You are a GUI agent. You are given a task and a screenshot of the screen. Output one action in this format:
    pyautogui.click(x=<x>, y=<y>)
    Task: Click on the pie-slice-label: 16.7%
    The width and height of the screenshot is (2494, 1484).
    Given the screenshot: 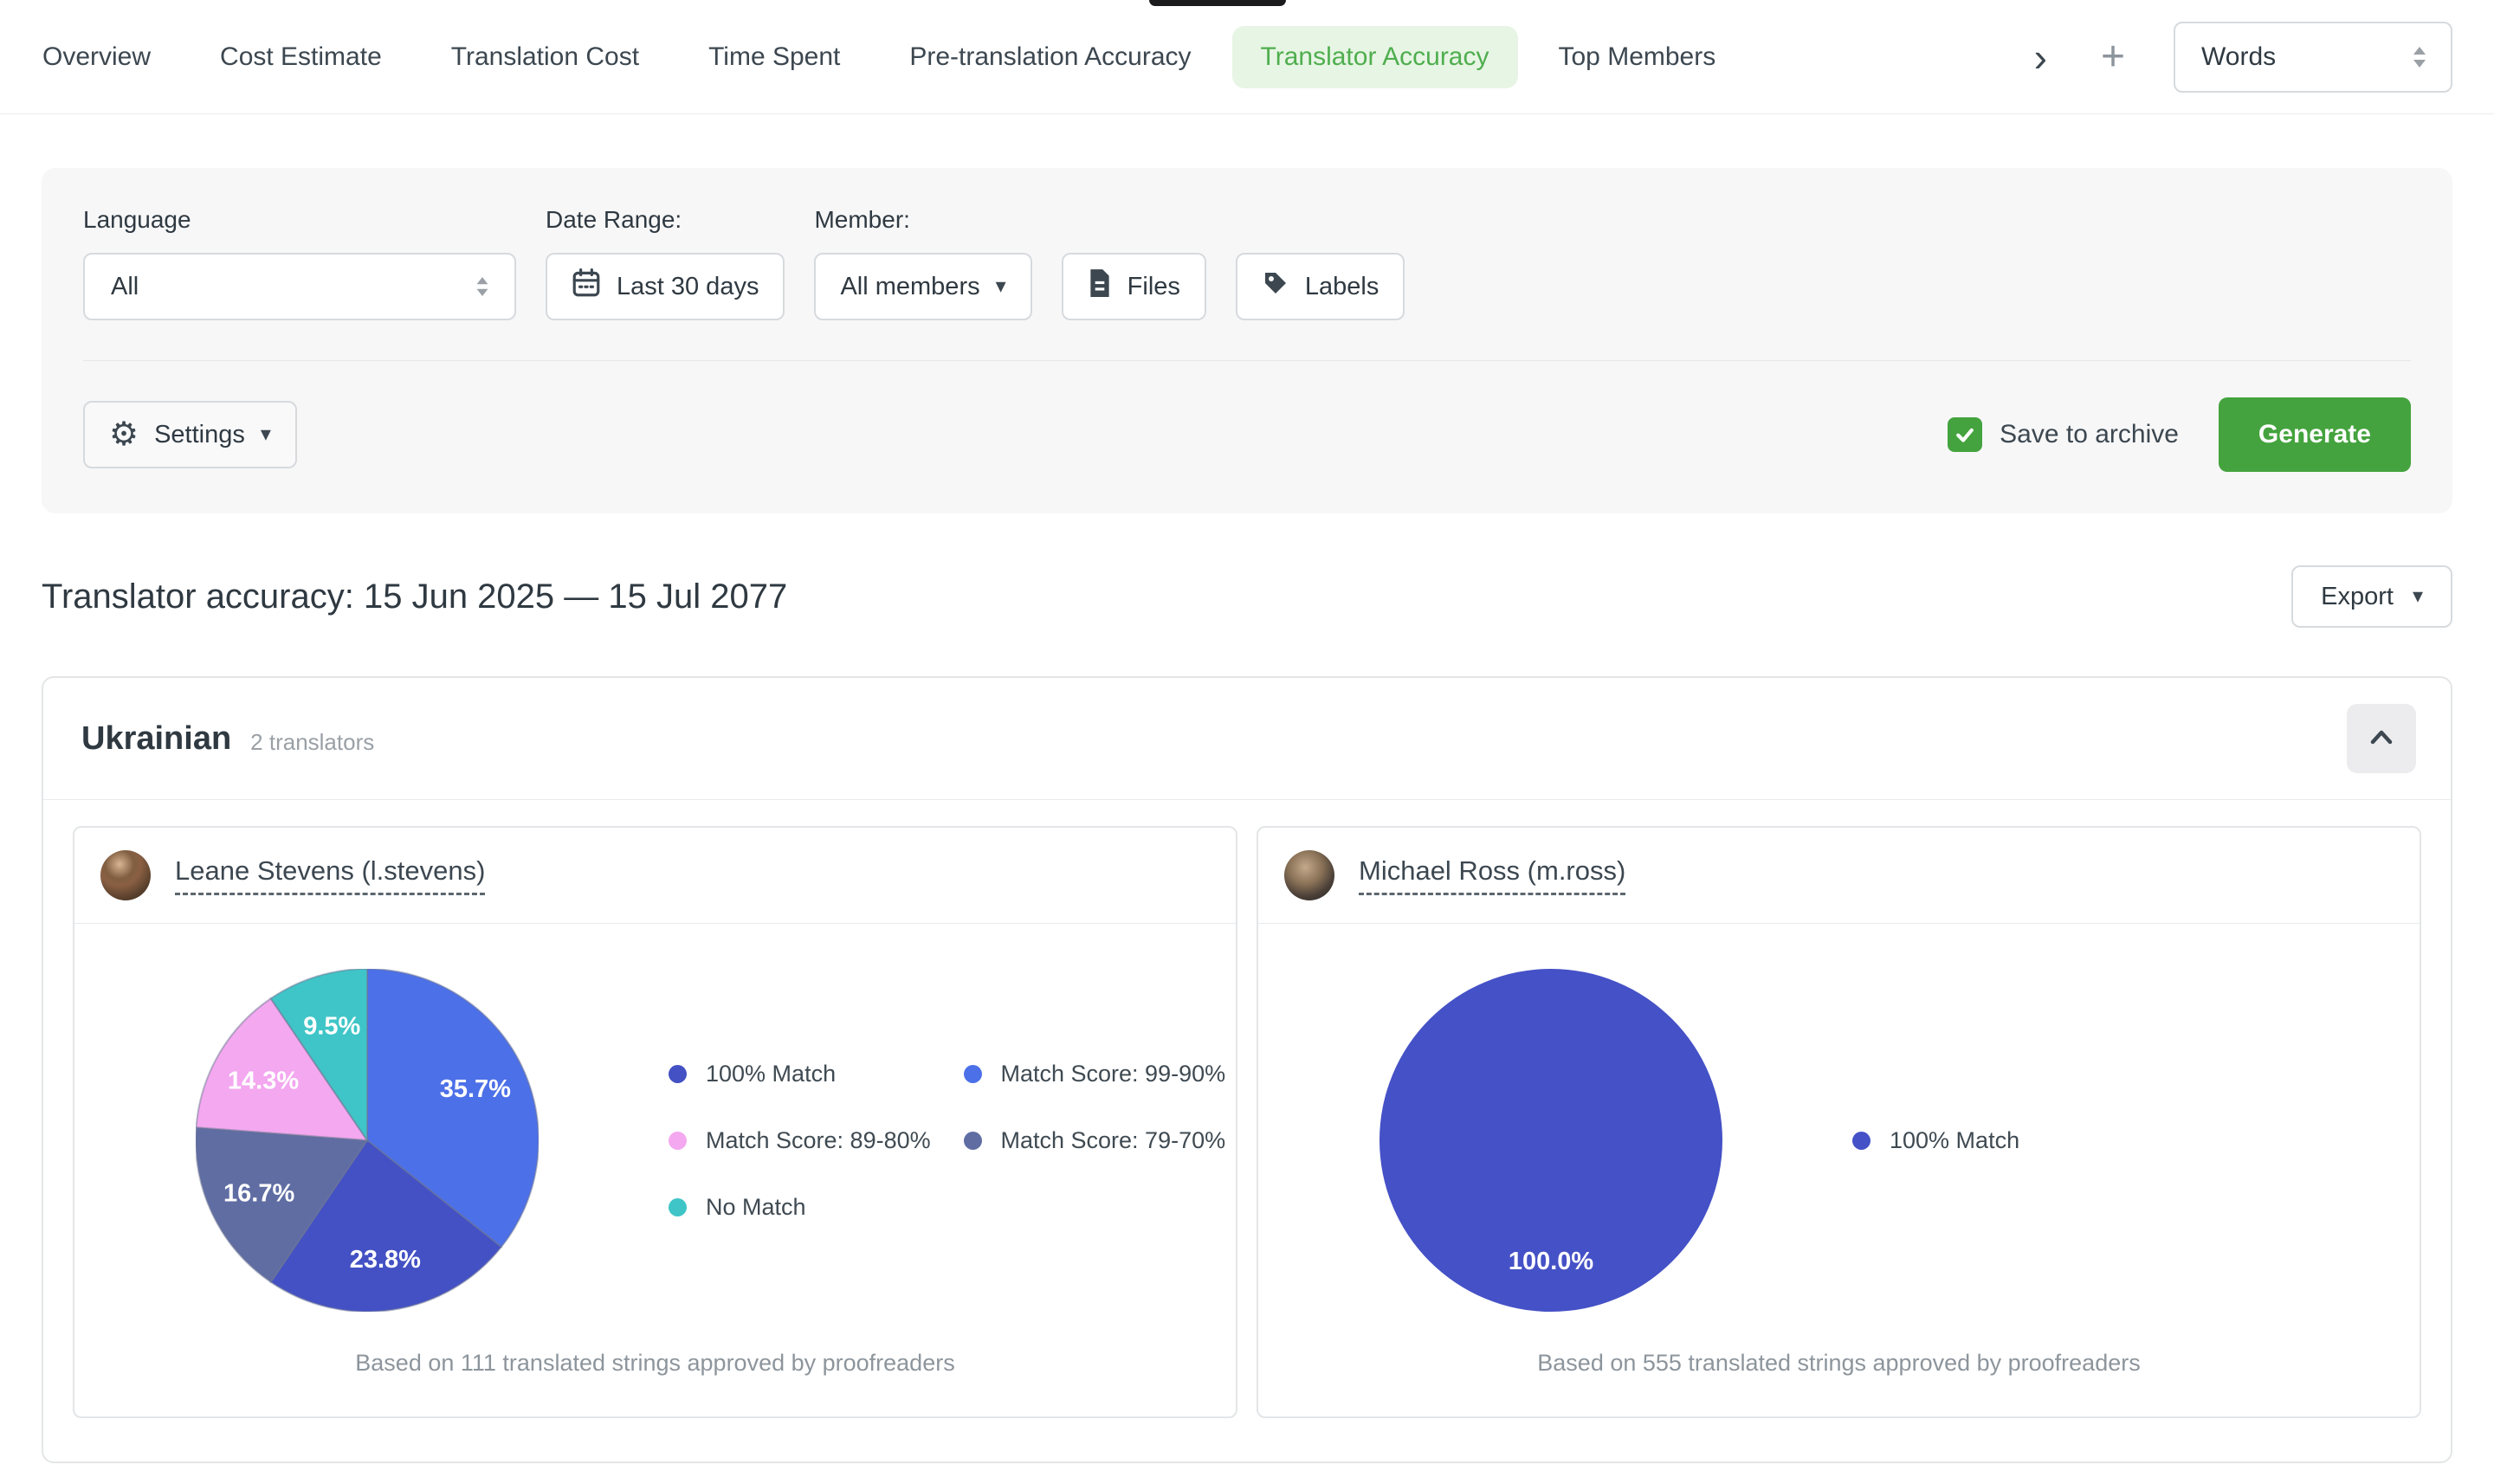 What is the action you would take?
    pyautogui.click(x=258, y=1193)
    